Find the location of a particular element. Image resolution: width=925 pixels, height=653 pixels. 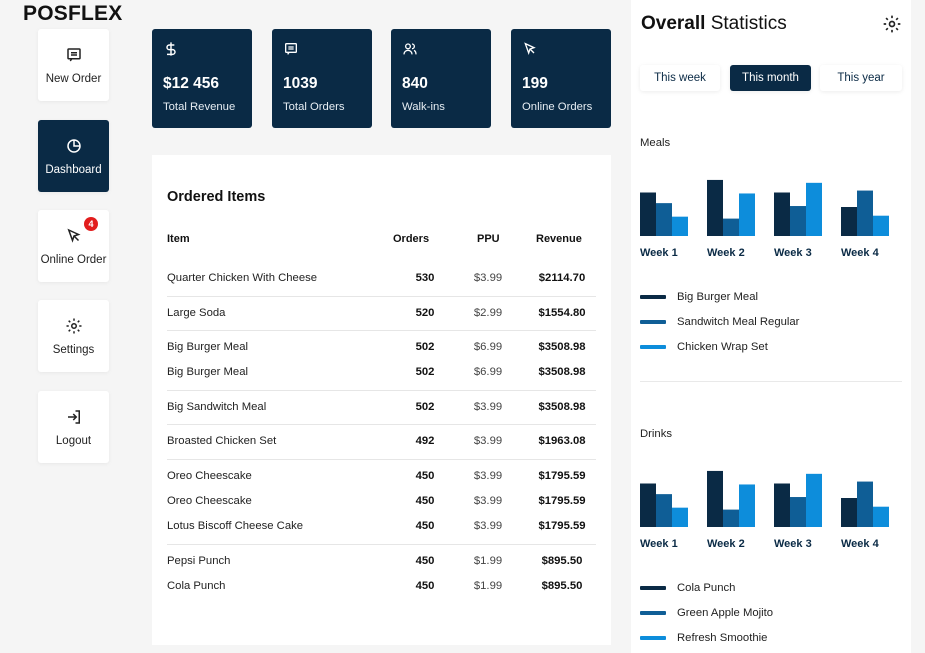

drinks-bar-chart: Week 1 Week 2 Week 3 Week 4 is located at coordinates (764, 510).